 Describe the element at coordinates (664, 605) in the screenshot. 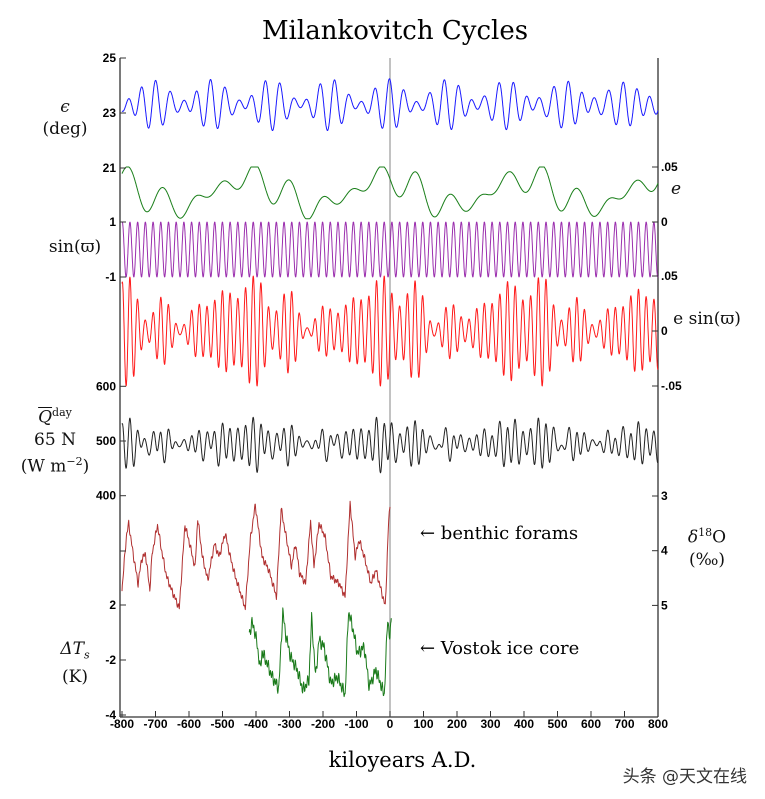

I see `right-tick-label: 5` at that location.